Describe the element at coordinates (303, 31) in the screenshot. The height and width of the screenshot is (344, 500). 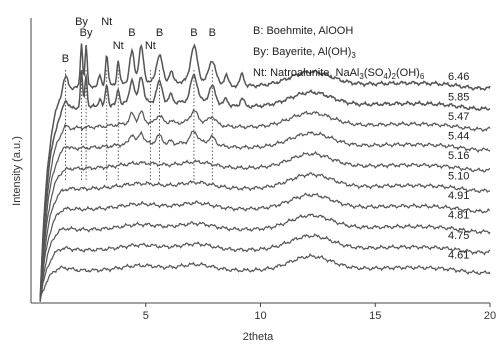
I see `legend-entry: B: Boehmite, AlOOH` at that location.